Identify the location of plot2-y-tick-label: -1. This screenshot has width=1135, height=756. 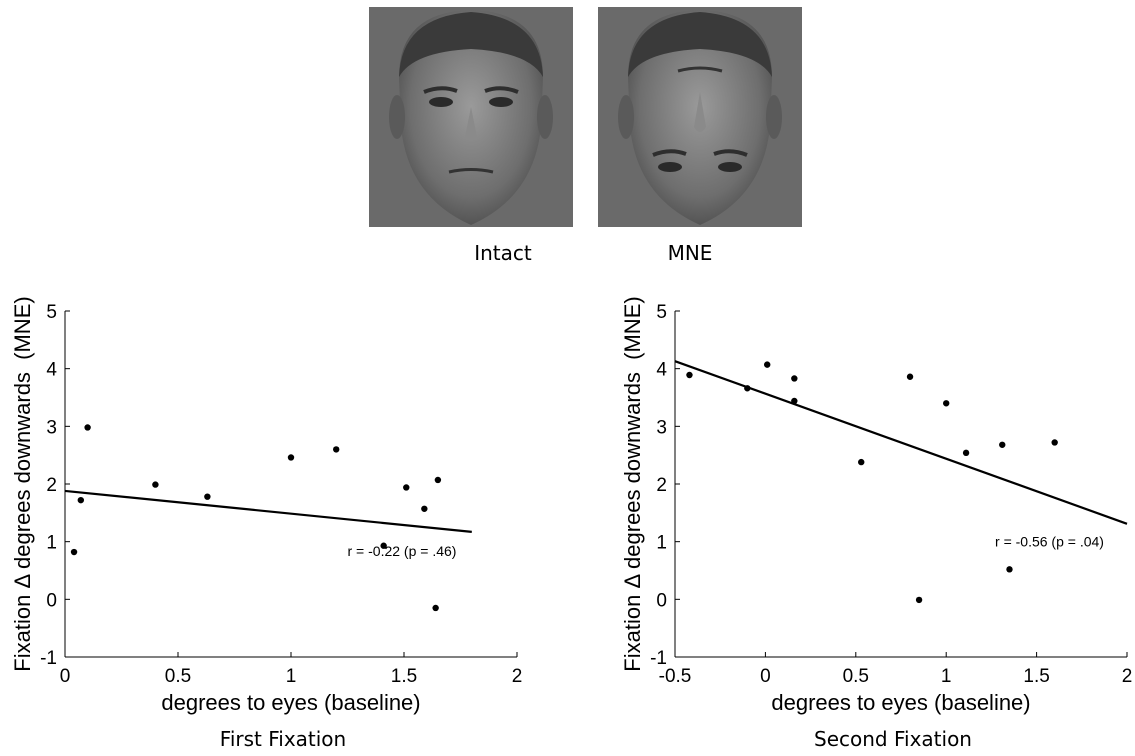
(658, 658).